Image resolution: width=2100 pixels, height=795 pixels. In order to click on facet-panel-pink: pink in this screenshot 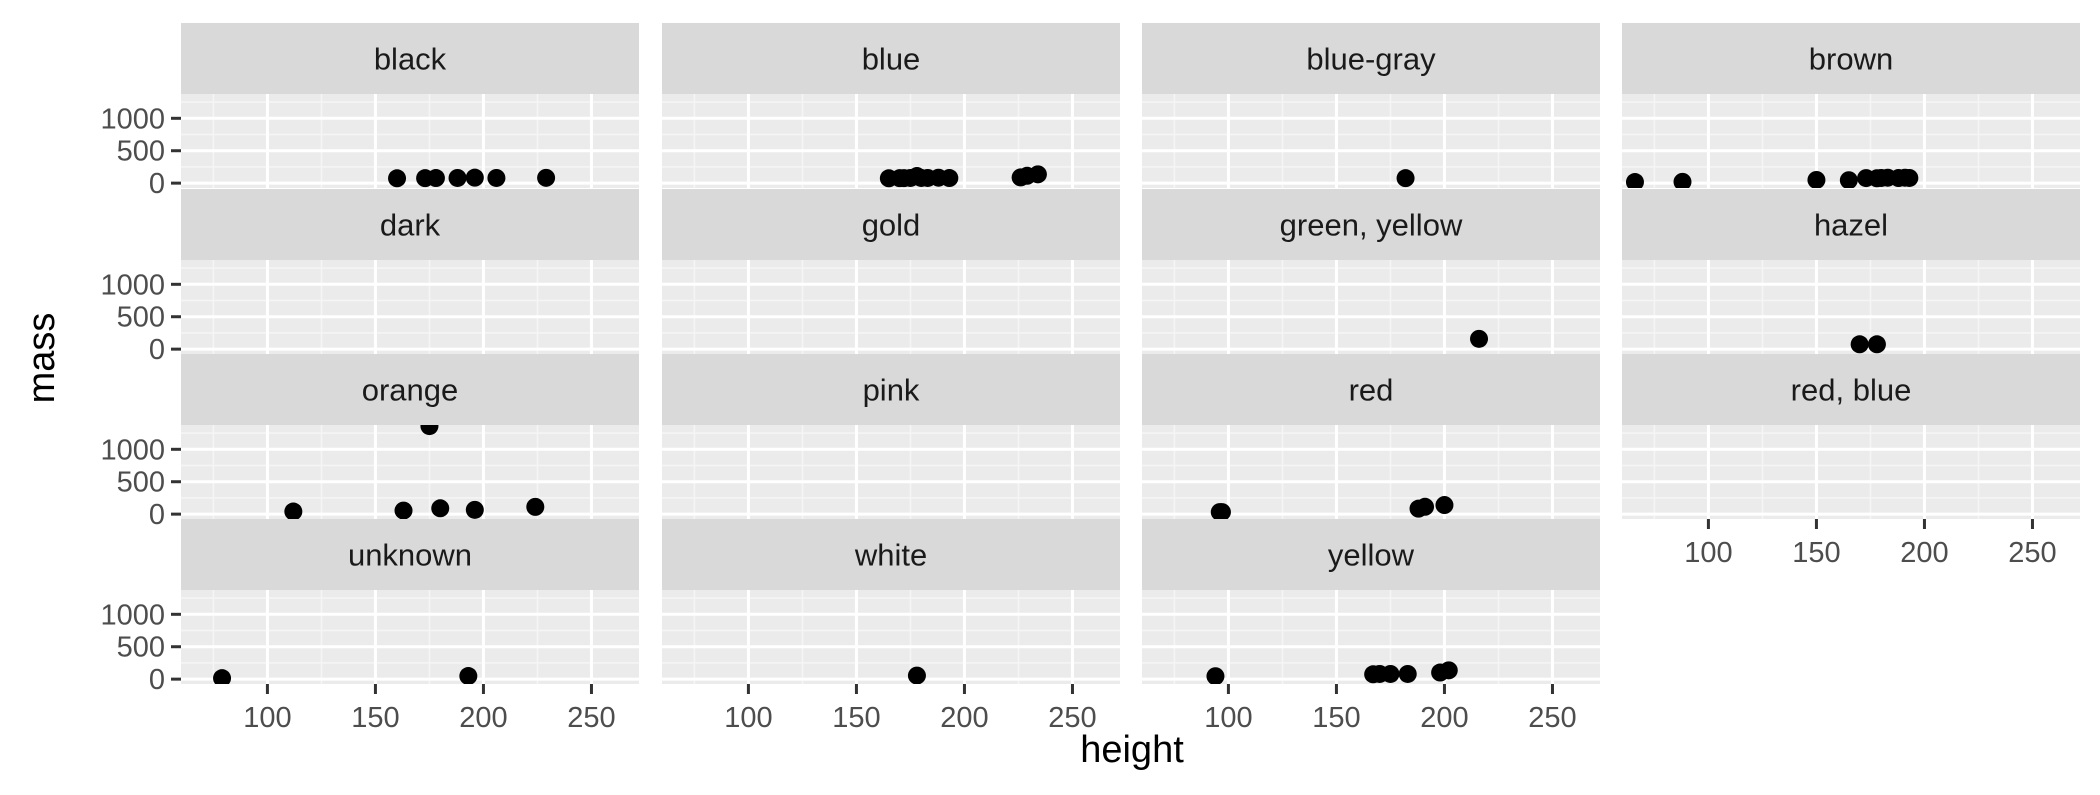, I will do `click(891, 436)`.